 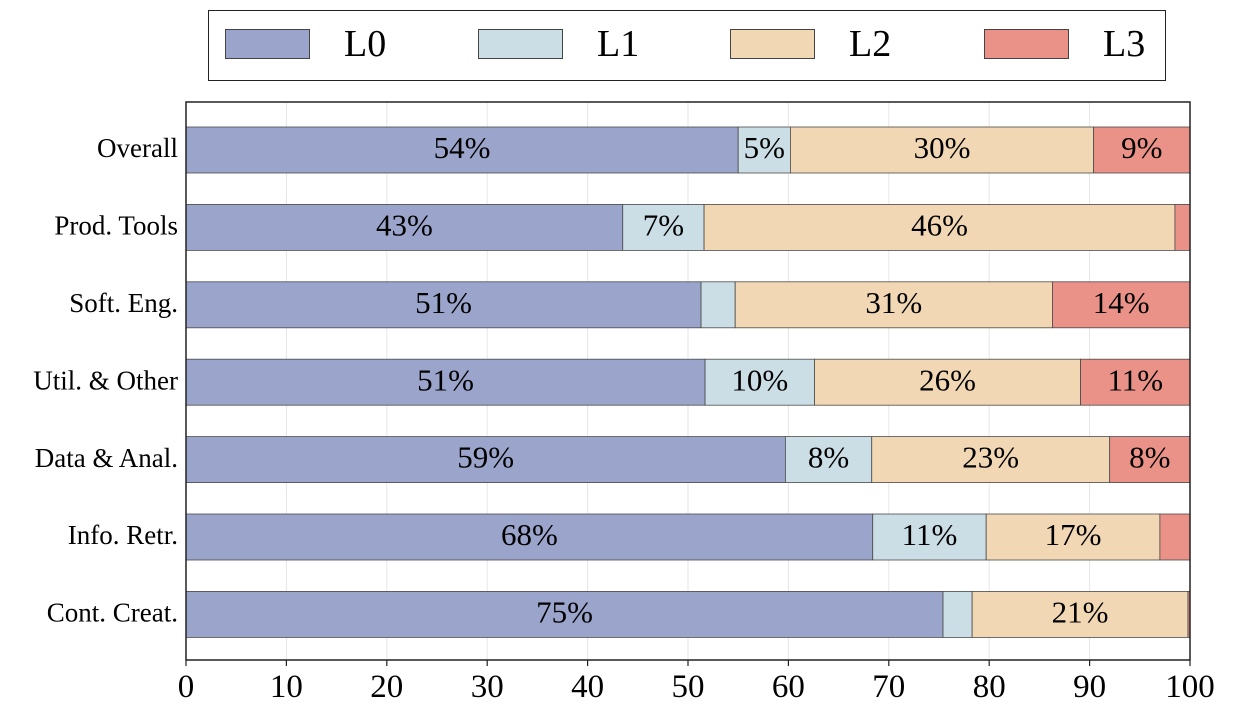 What do you see at coordinates (443, 302) in the screenshot?
I see `data-label-l0-soft-eng: 51%` at bounding box center [443, 302].